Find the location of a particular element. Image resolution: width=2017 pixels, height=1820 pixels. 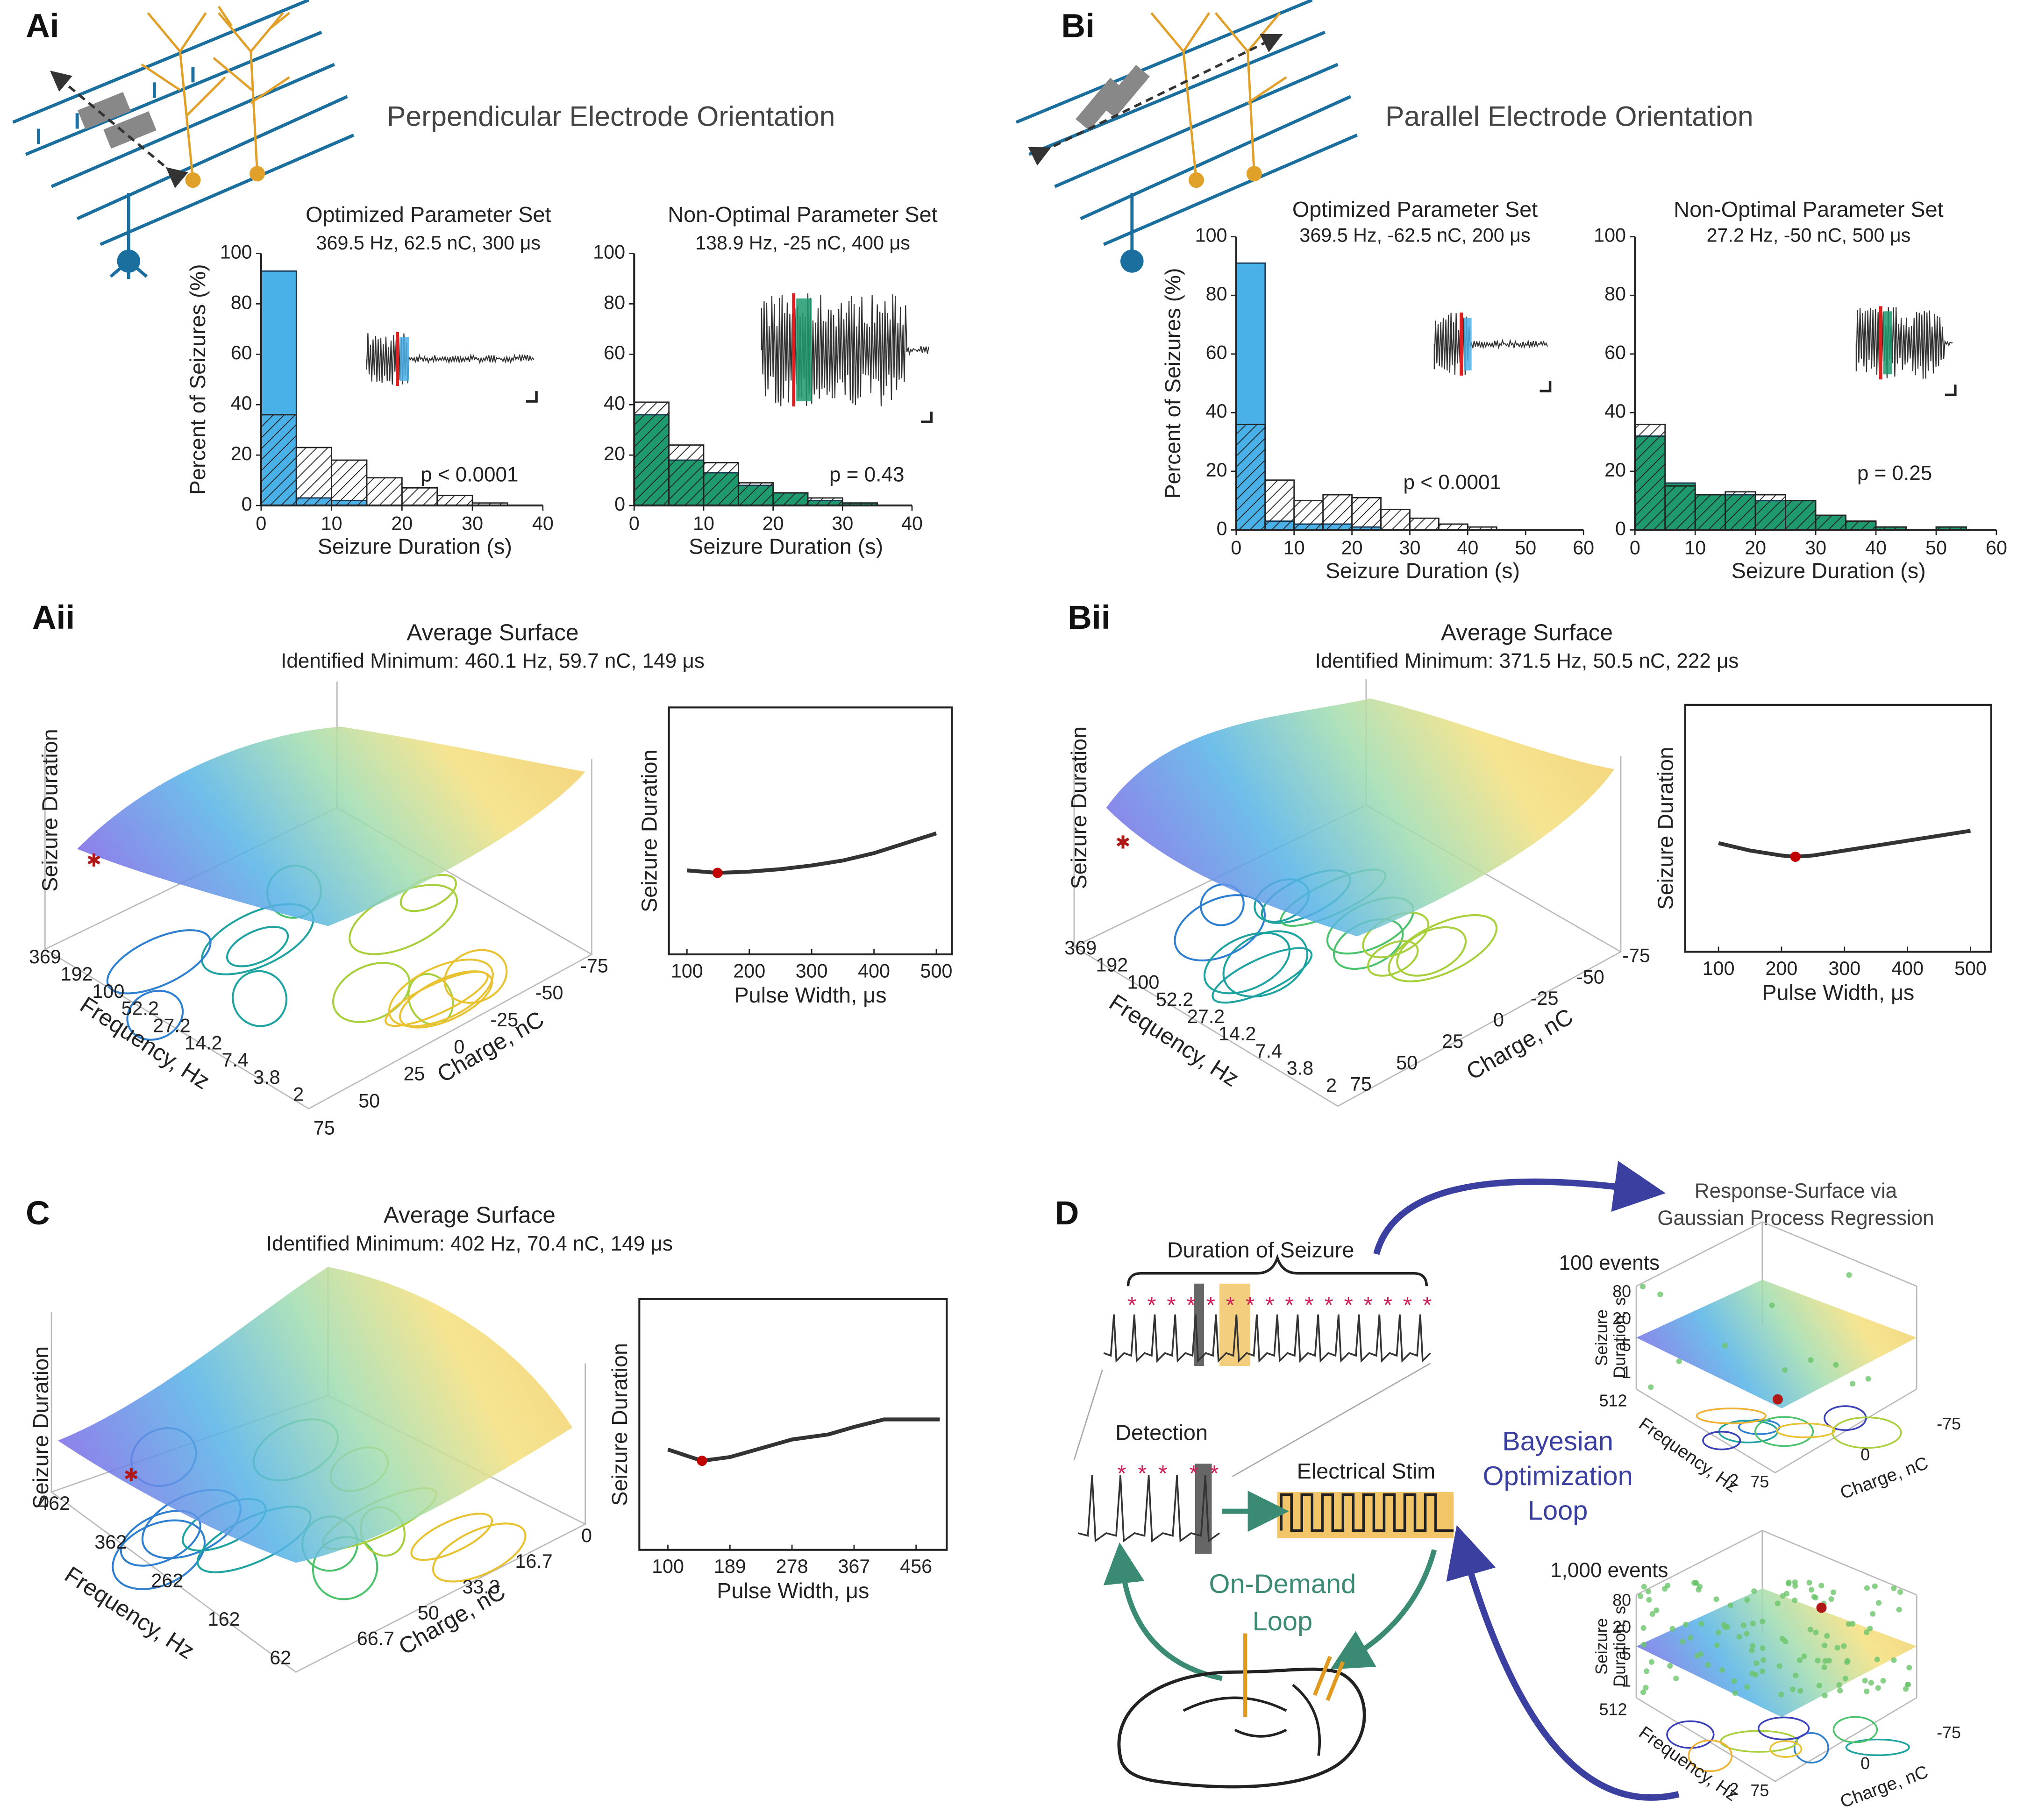

panel-header: Perpendicular Electrode Orientation is located at coordinates (611, 116).